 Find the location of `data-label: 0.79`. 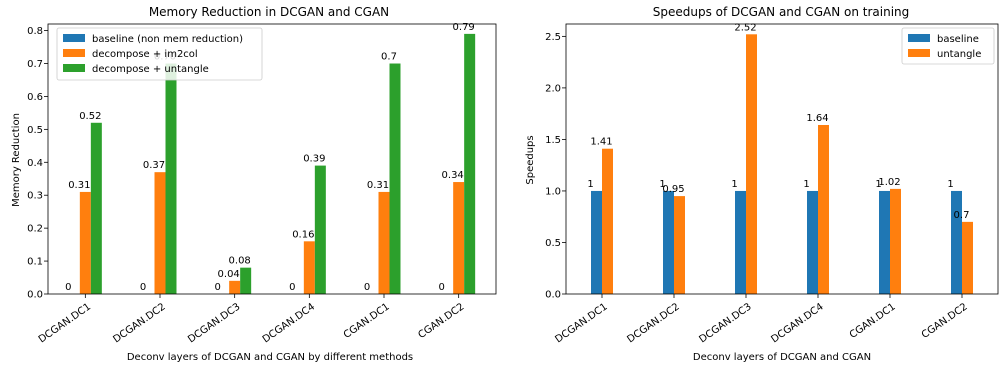

data-label: 0.79 is located at coordinates (464, 27).